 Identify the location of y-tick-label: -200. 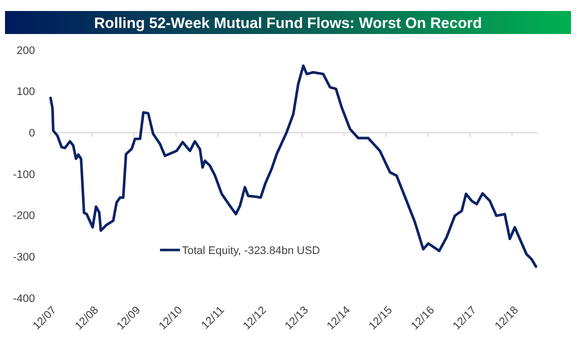
(23, 216).